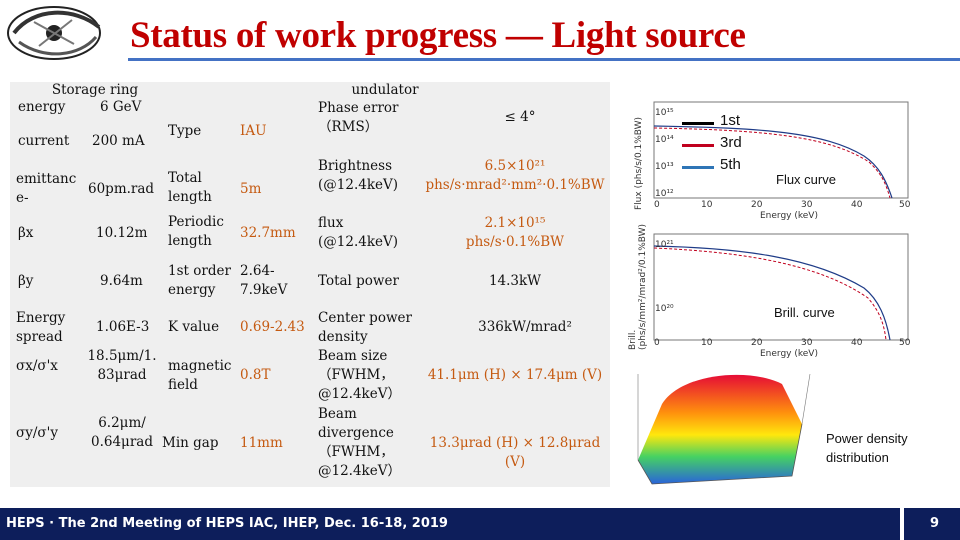 The image size is (960, 540). I want to click on storage-ring-header: Storage ring, so click(95, 90).